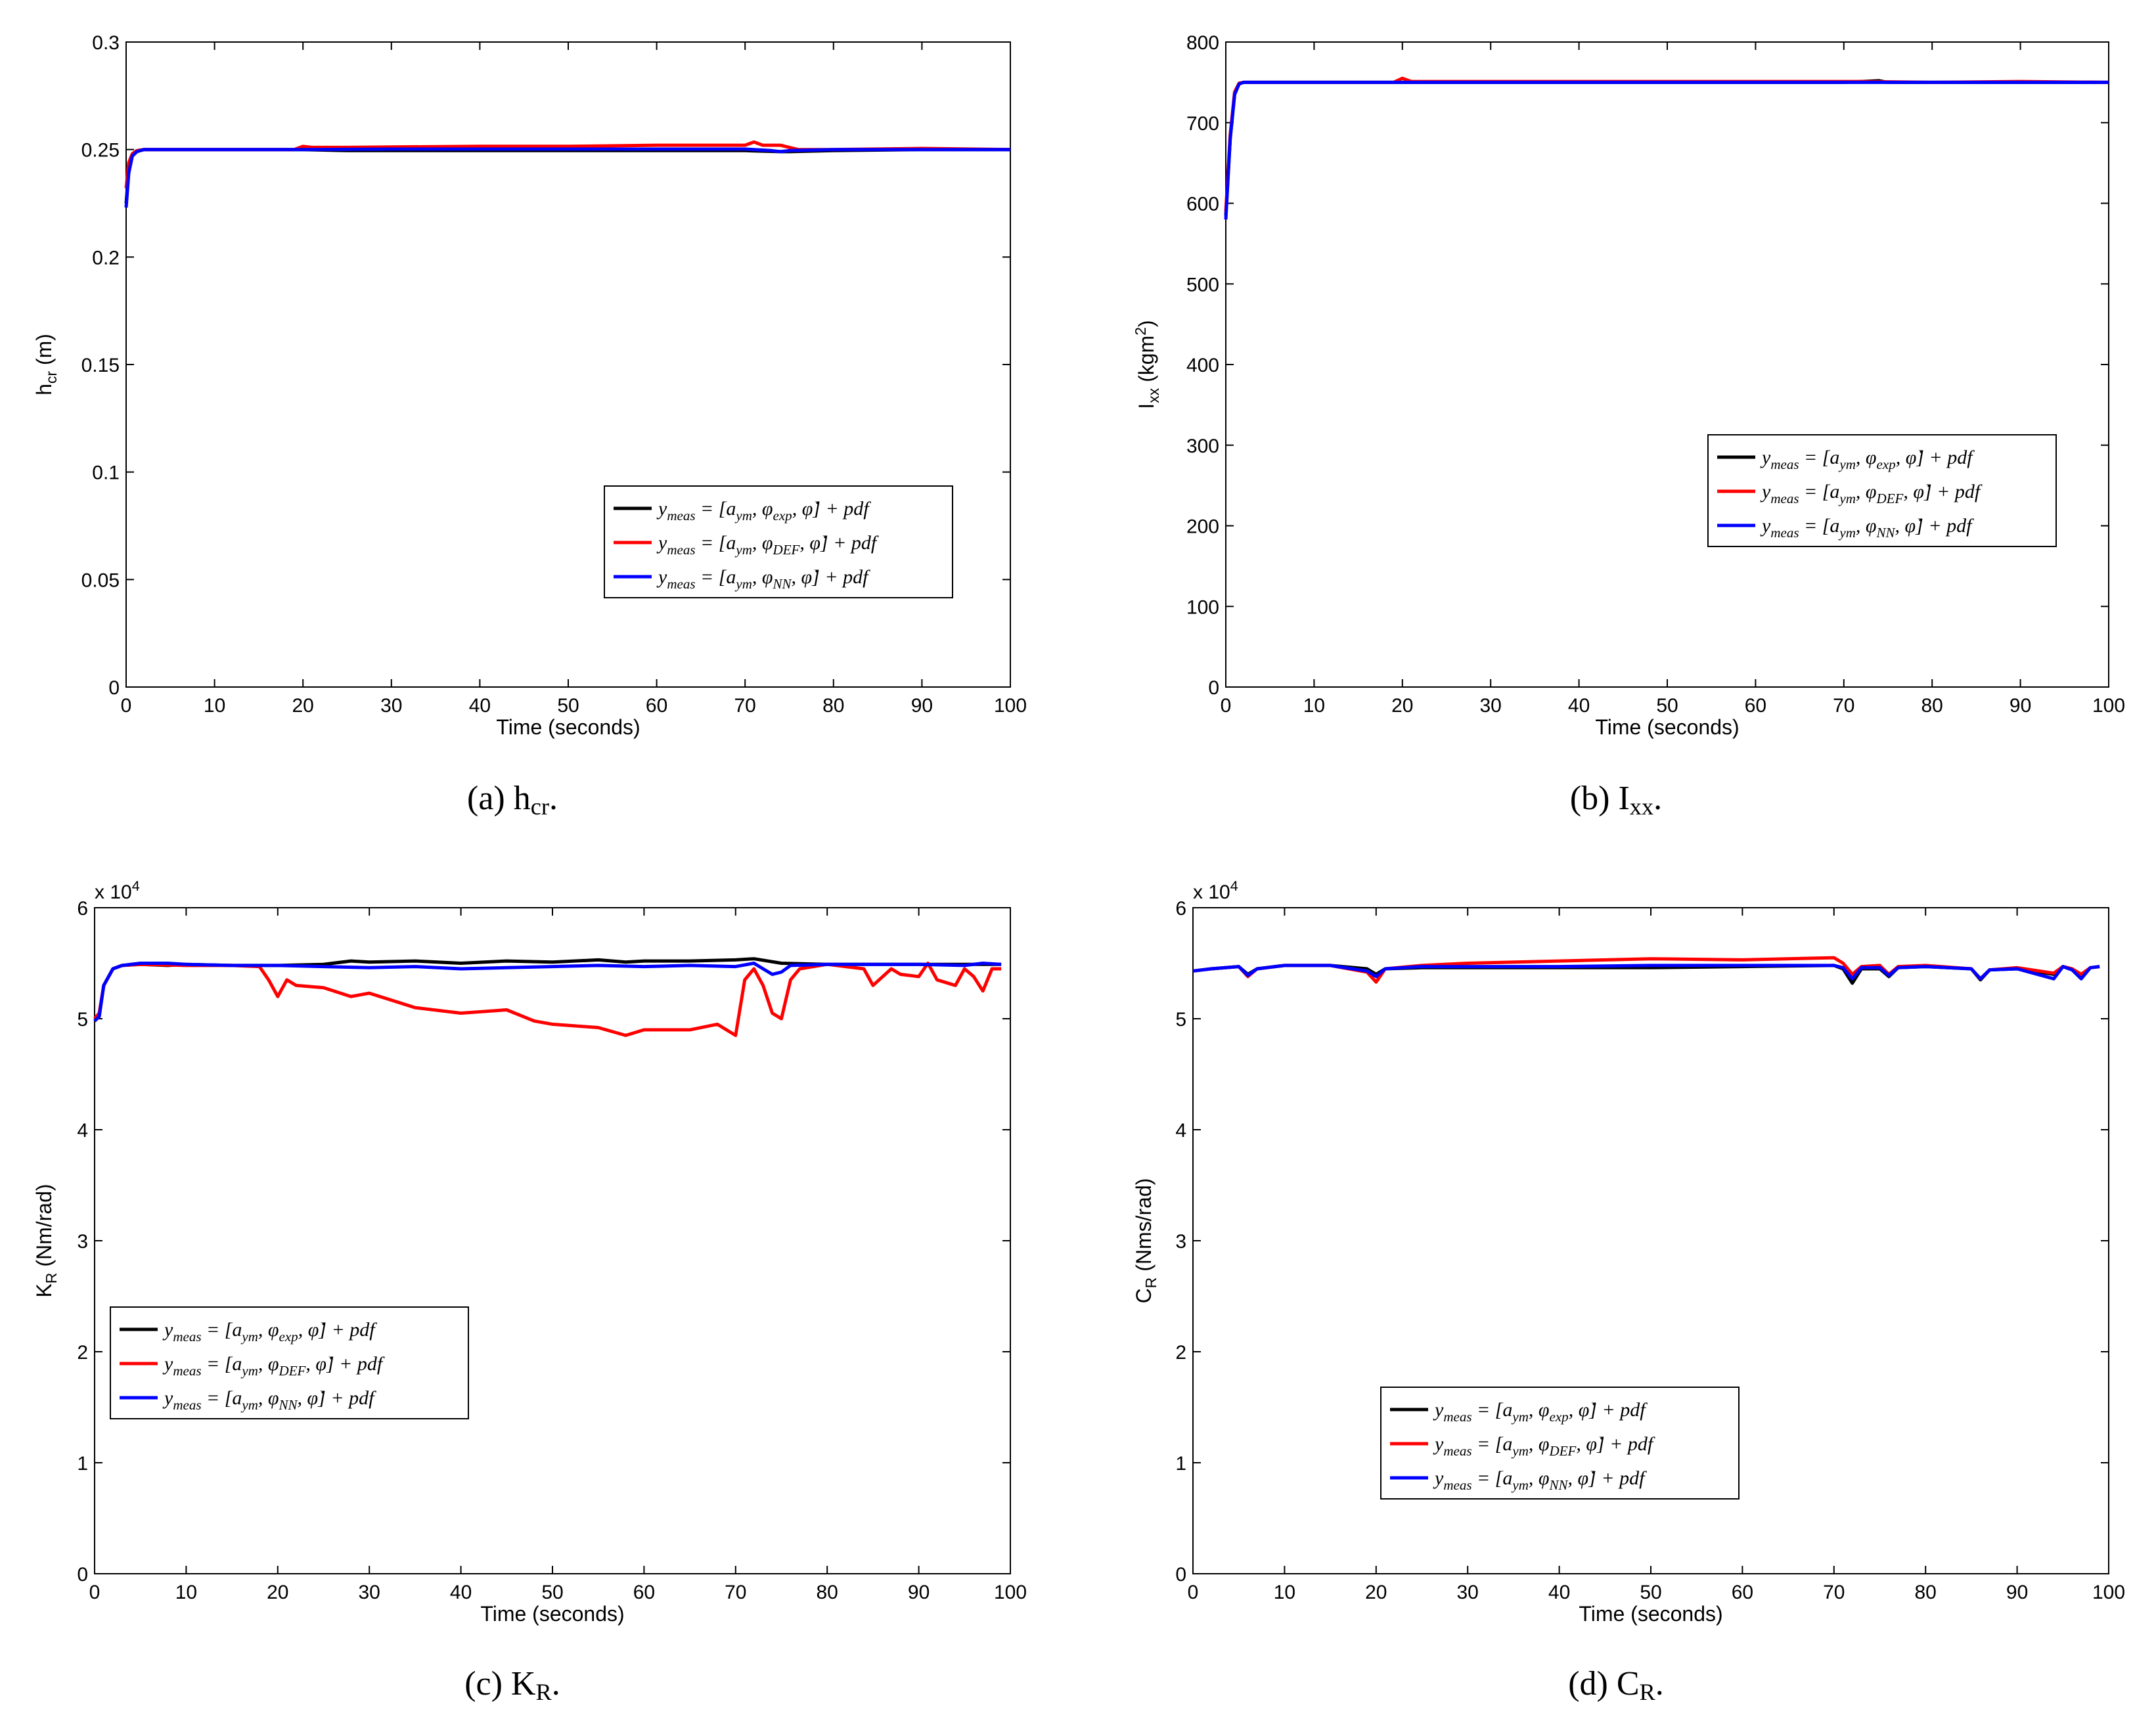 The image size is (2156, 1734). What do you see at coordinates (100, 366) in the screenshot?
I see `y-tick-label: 0.15` at bounding box center [100, 366].